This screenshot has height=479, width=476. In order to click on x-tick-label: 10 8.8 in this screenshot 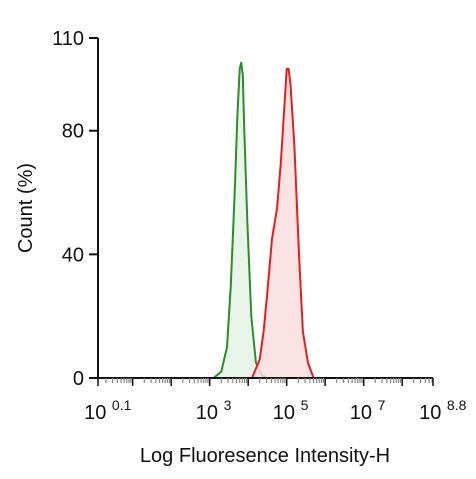, I will do `click(442, 410)`.